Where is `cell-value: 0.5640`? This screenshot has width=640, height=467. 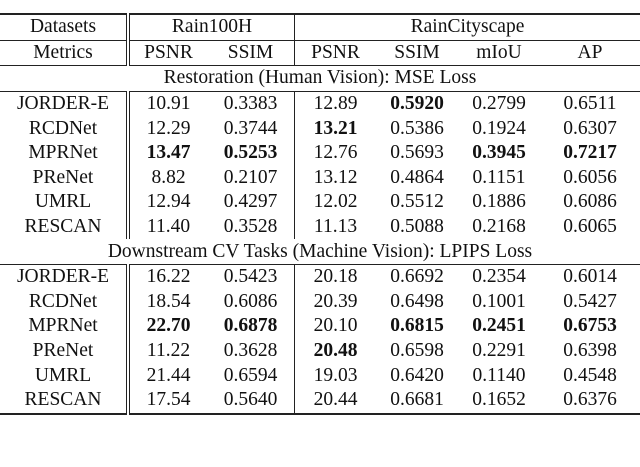
cell-value: 0.5640 is located at coordinates (250, 400).